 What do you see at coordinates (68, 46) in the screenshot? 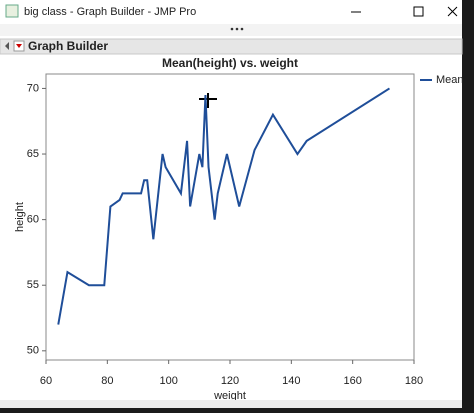
I see `panel-title: Graph Builder` at bounding box center [68, 46].